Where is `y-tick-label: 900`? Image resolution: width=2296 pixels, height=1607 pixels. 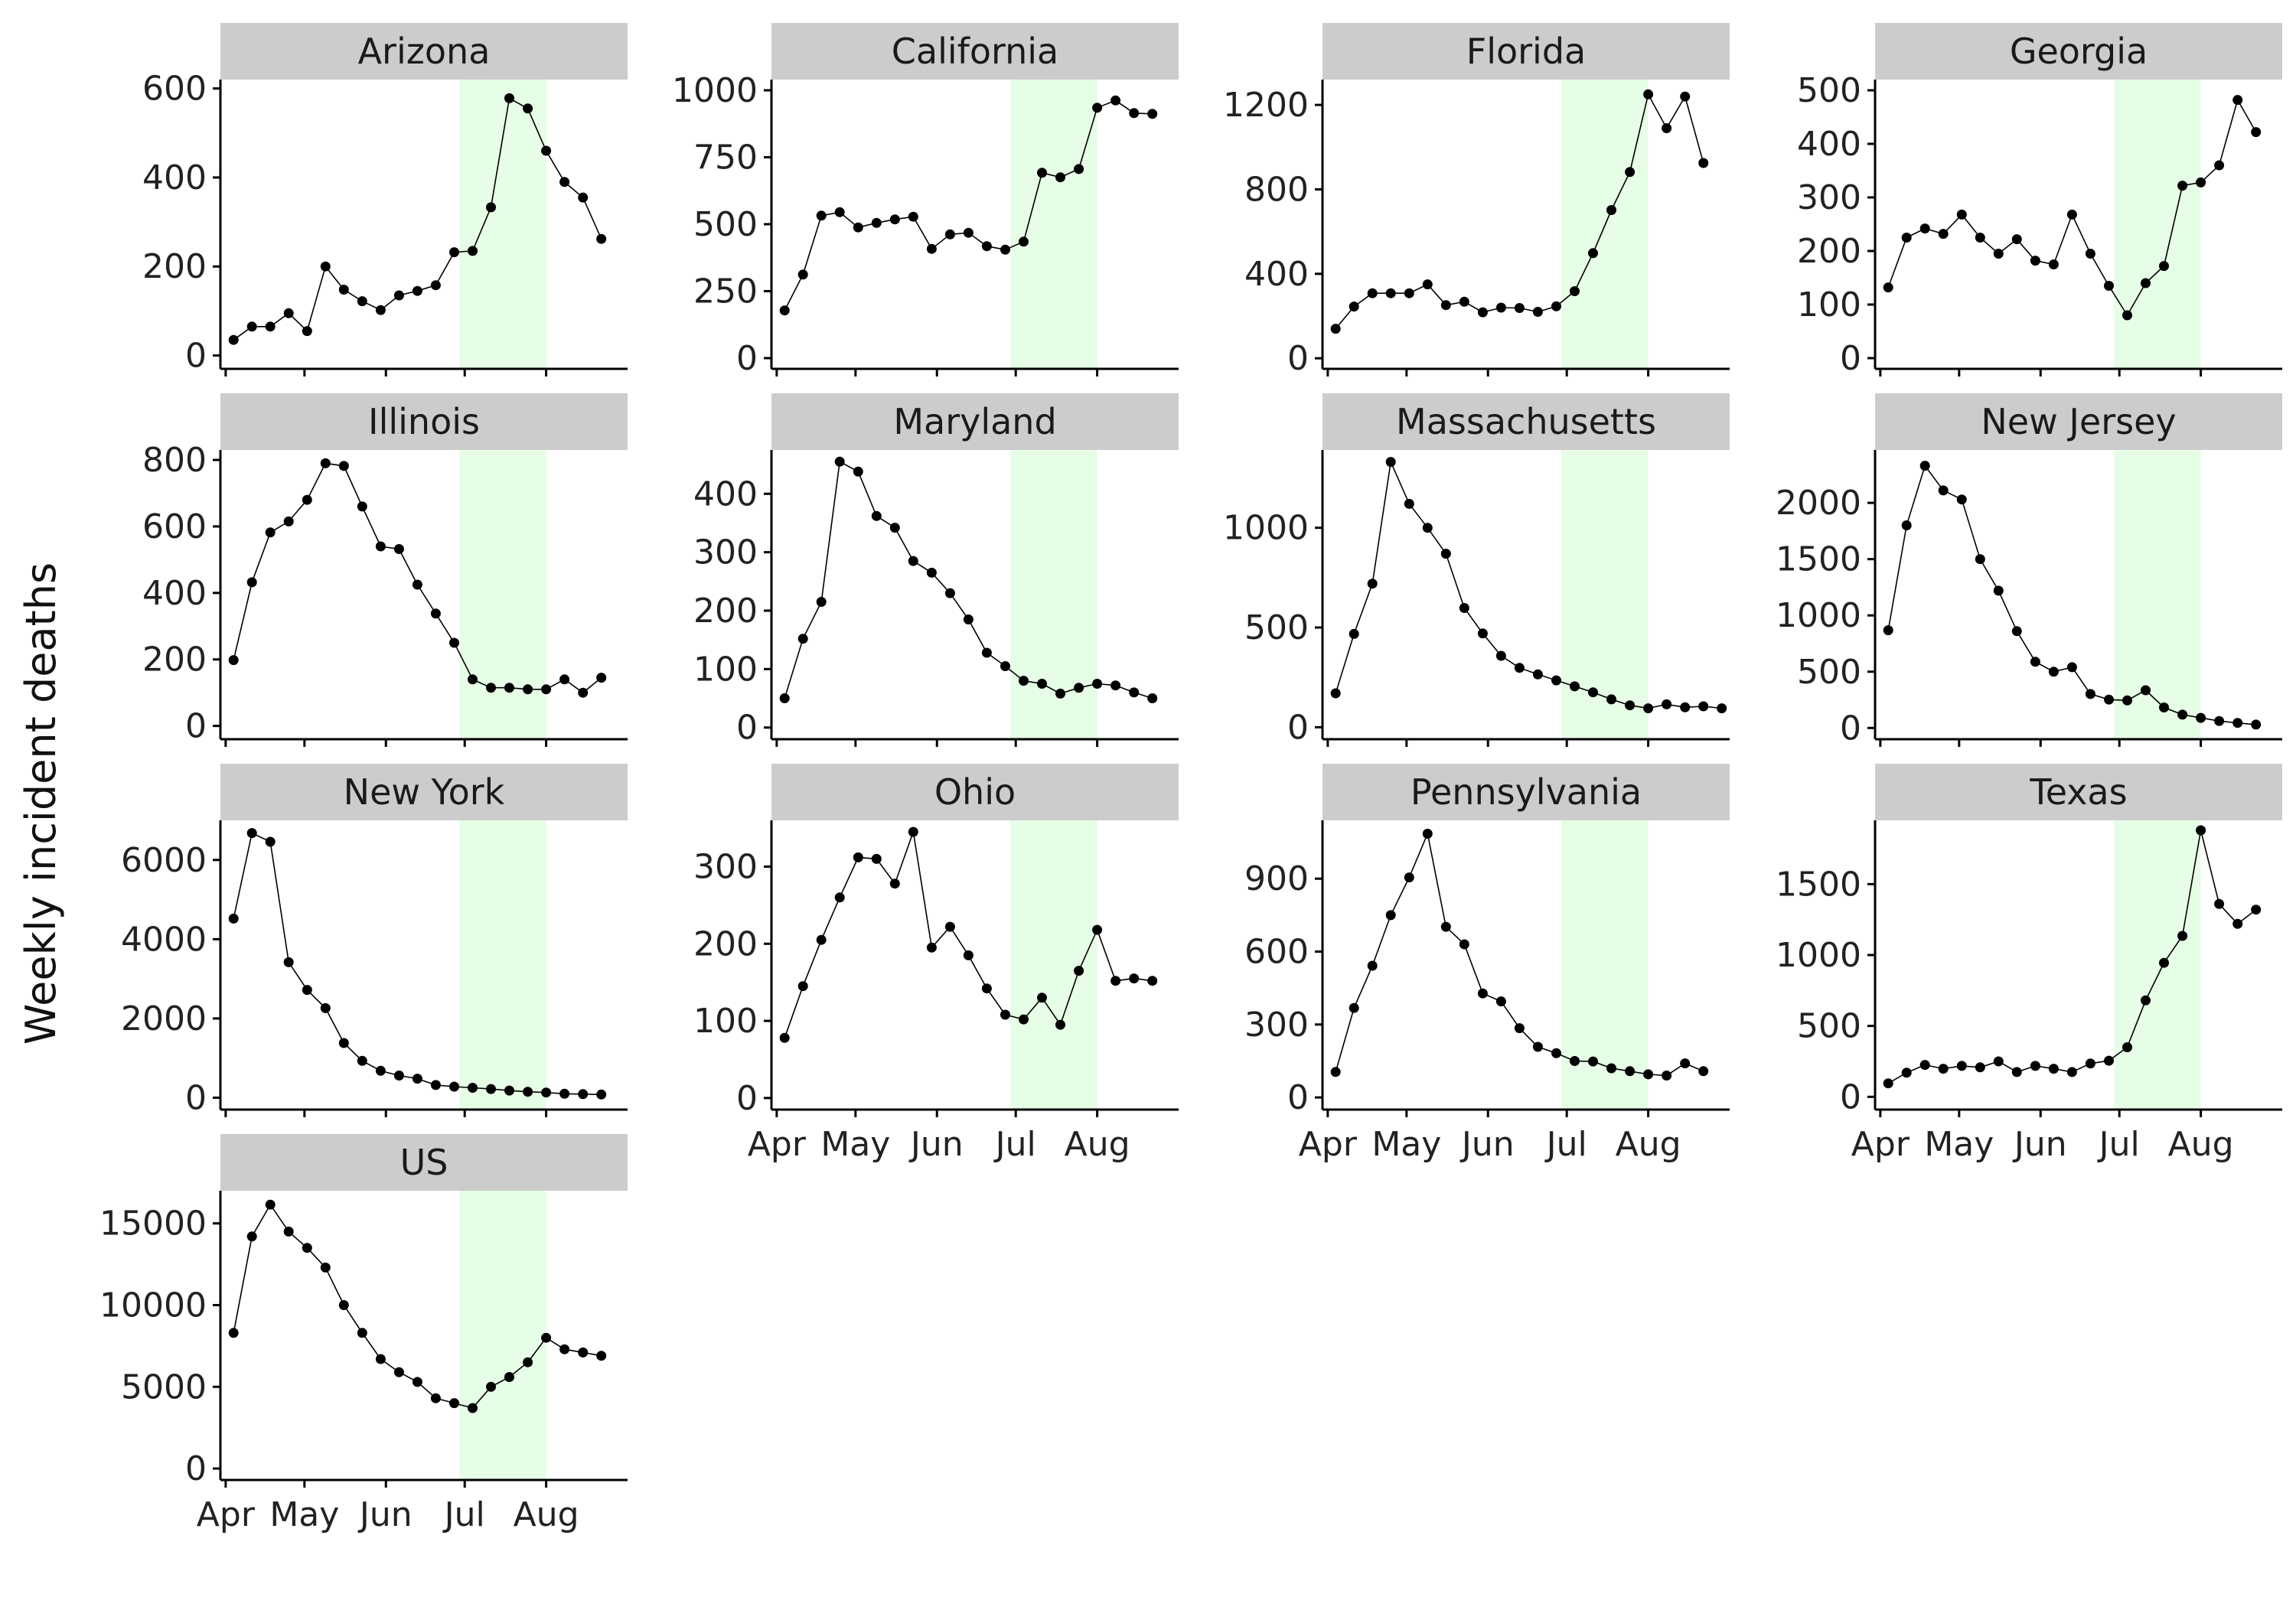 y-tick-label: 900 is located at coordinates (1276, 878).